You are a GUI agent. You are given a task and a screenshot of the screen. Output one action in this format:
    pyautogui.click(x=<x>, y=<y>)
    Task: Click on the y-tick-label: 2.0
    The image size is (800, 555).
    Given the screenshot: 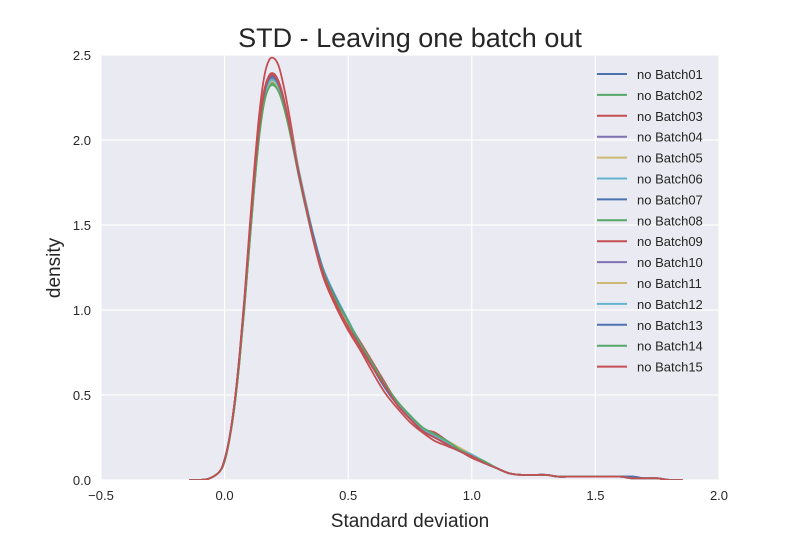 What is the action you would take?
    pyautogui.click(x=82, y=140)
    